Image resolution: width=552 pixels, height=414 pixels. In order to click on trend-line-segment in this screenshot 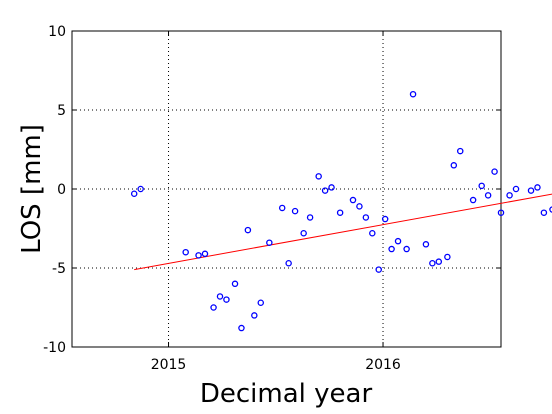, I will do `click(343, 232)`.